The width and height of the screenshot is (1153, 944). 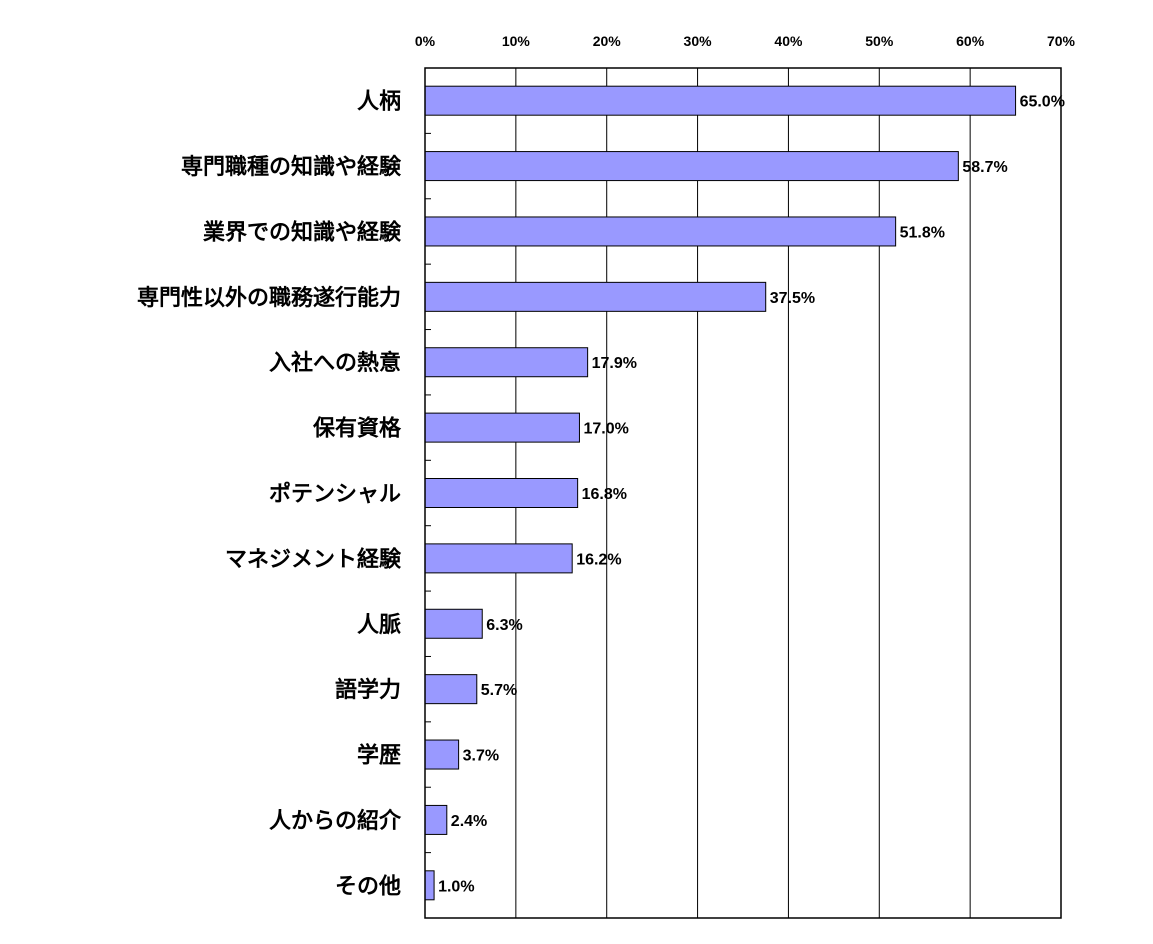 What do you see at coordinates (302, 232) in the screenshot?
I see `category-label: 業界での知識や経験` at bounding box center [302, 232].